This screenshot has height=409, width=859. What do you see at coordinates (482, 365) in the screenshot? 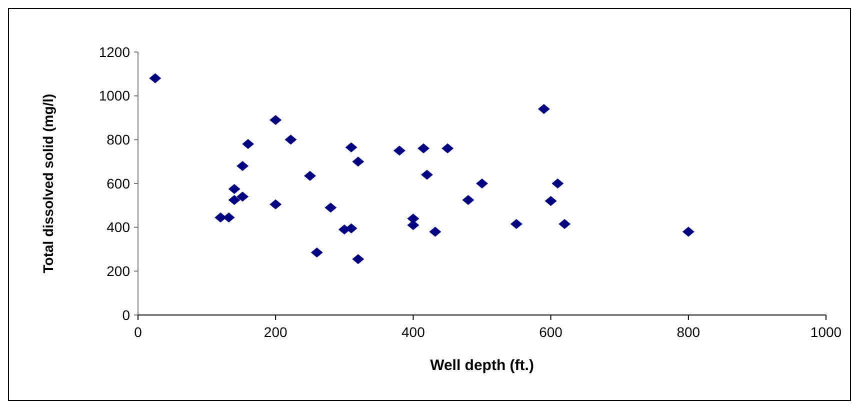
I see `x-axis-title: Well depth (ft.)` at bounding box center [482, 365].